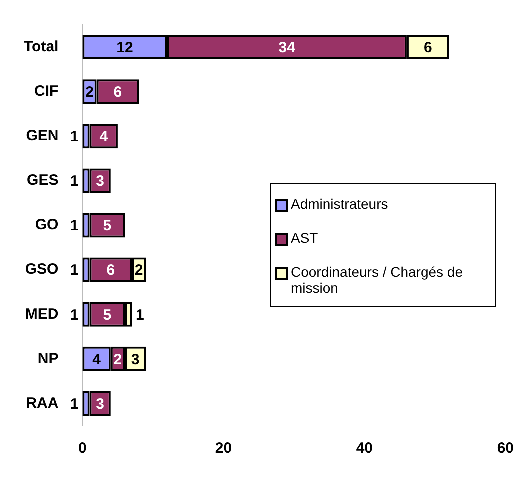 This screenshot has width=528, height=492. I want to click on y-tick-label: CIF, so click(46, 91).